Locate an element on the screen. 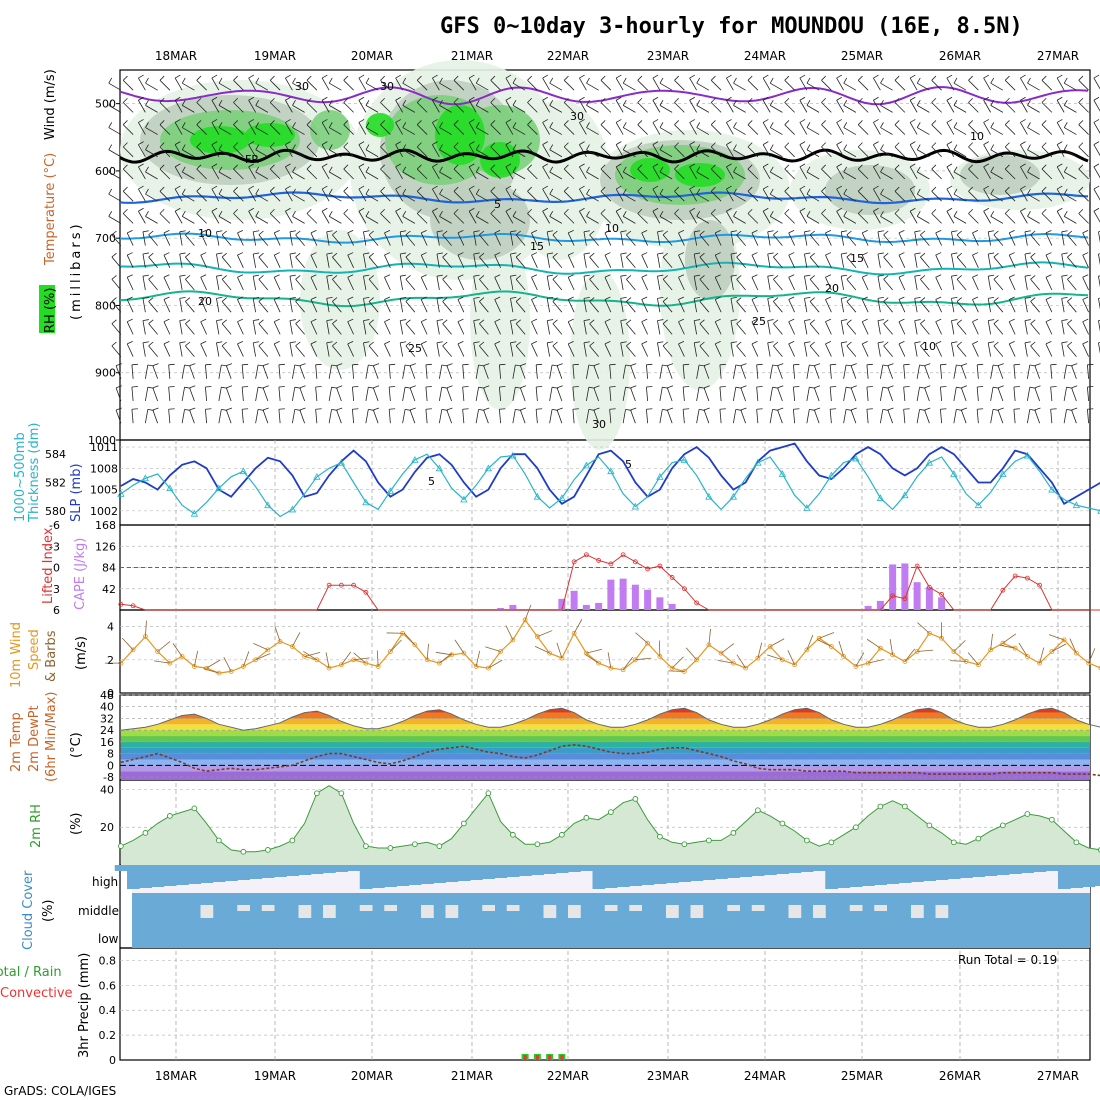 The width and height of the screenshot is (1100, 1100). run-total: Run Total = 0.19 is located at coordinates (1007, 960).